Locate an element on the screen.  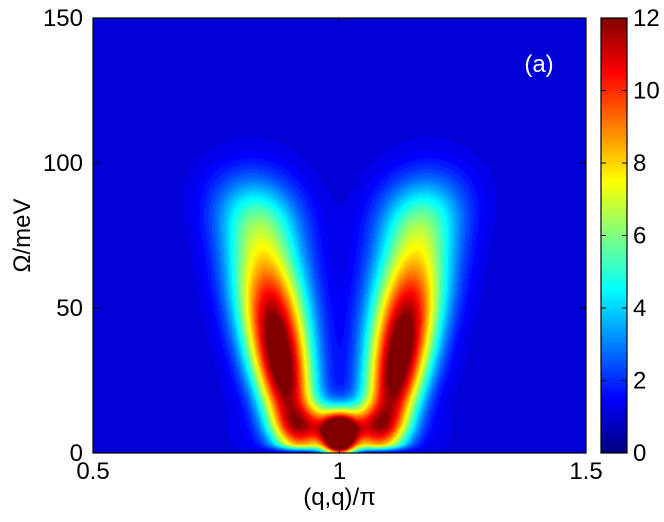
panel-label: (a) is located at coordinates (538, 64).